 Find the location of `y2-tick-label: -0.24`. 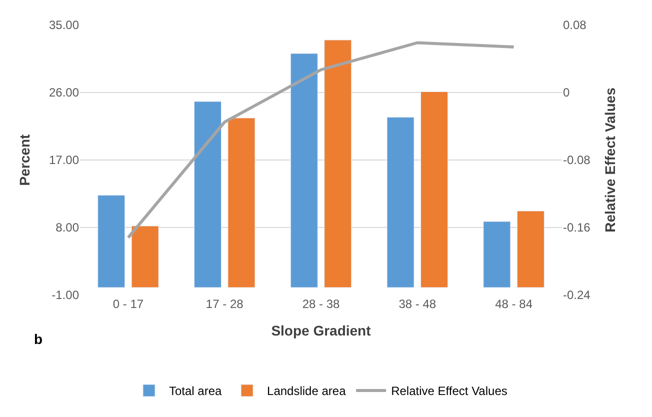

y2-tick-label: -0.24 is located at coordinates (577, 295).